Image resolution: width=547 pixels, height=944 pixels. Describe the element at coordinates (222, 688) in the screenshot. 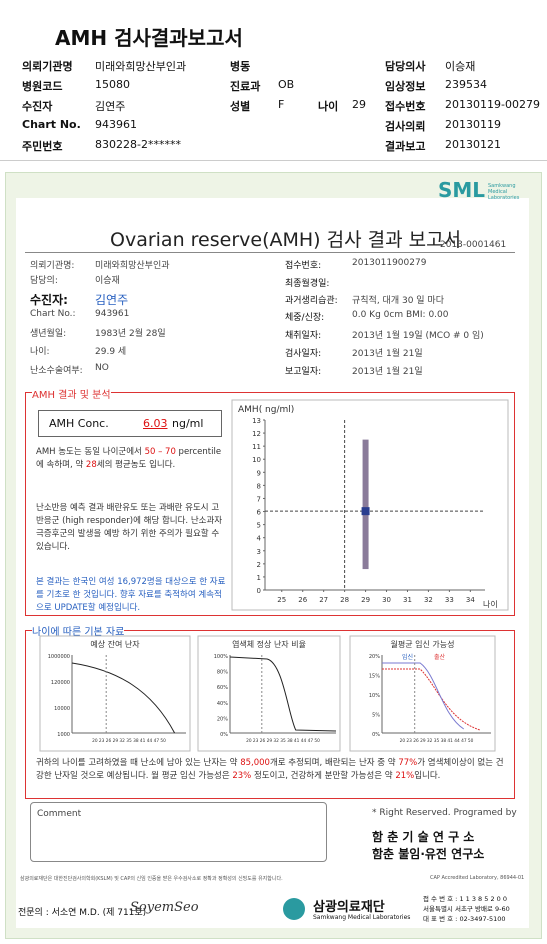

I see `y-tick-label: 60%` at that location.